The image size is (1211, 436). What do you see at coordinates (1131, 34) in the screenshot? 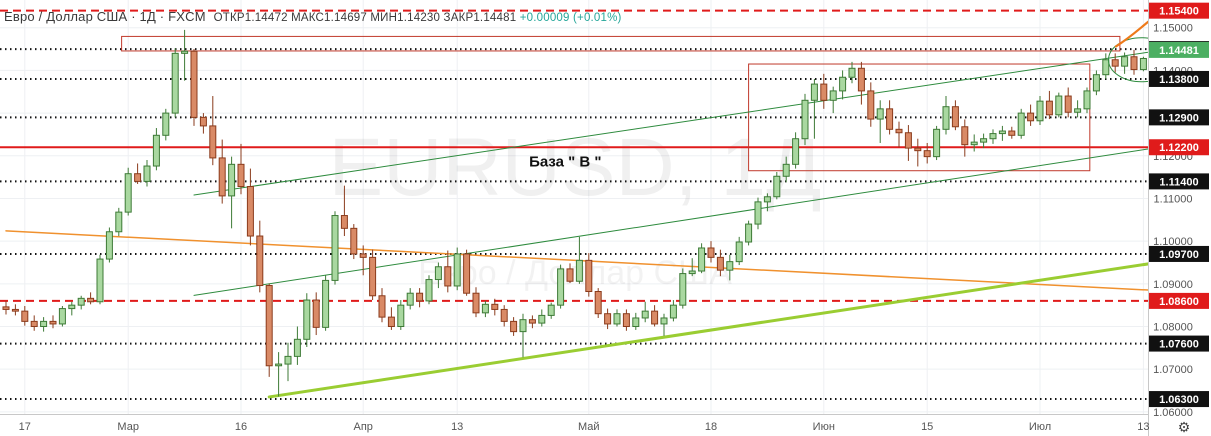
I see `projection-path` at bounding box center [1131, 34].